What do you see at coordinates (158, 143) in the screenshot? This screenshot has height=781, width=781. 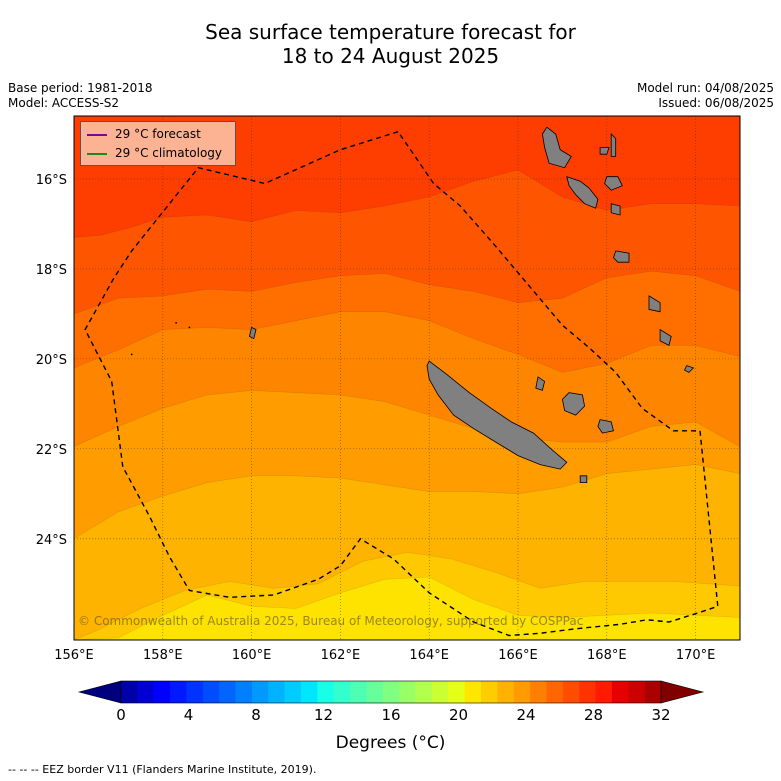 I see `map-legend: 29 °C forecast 29 °C climatology` at bounding box center [158, 143].